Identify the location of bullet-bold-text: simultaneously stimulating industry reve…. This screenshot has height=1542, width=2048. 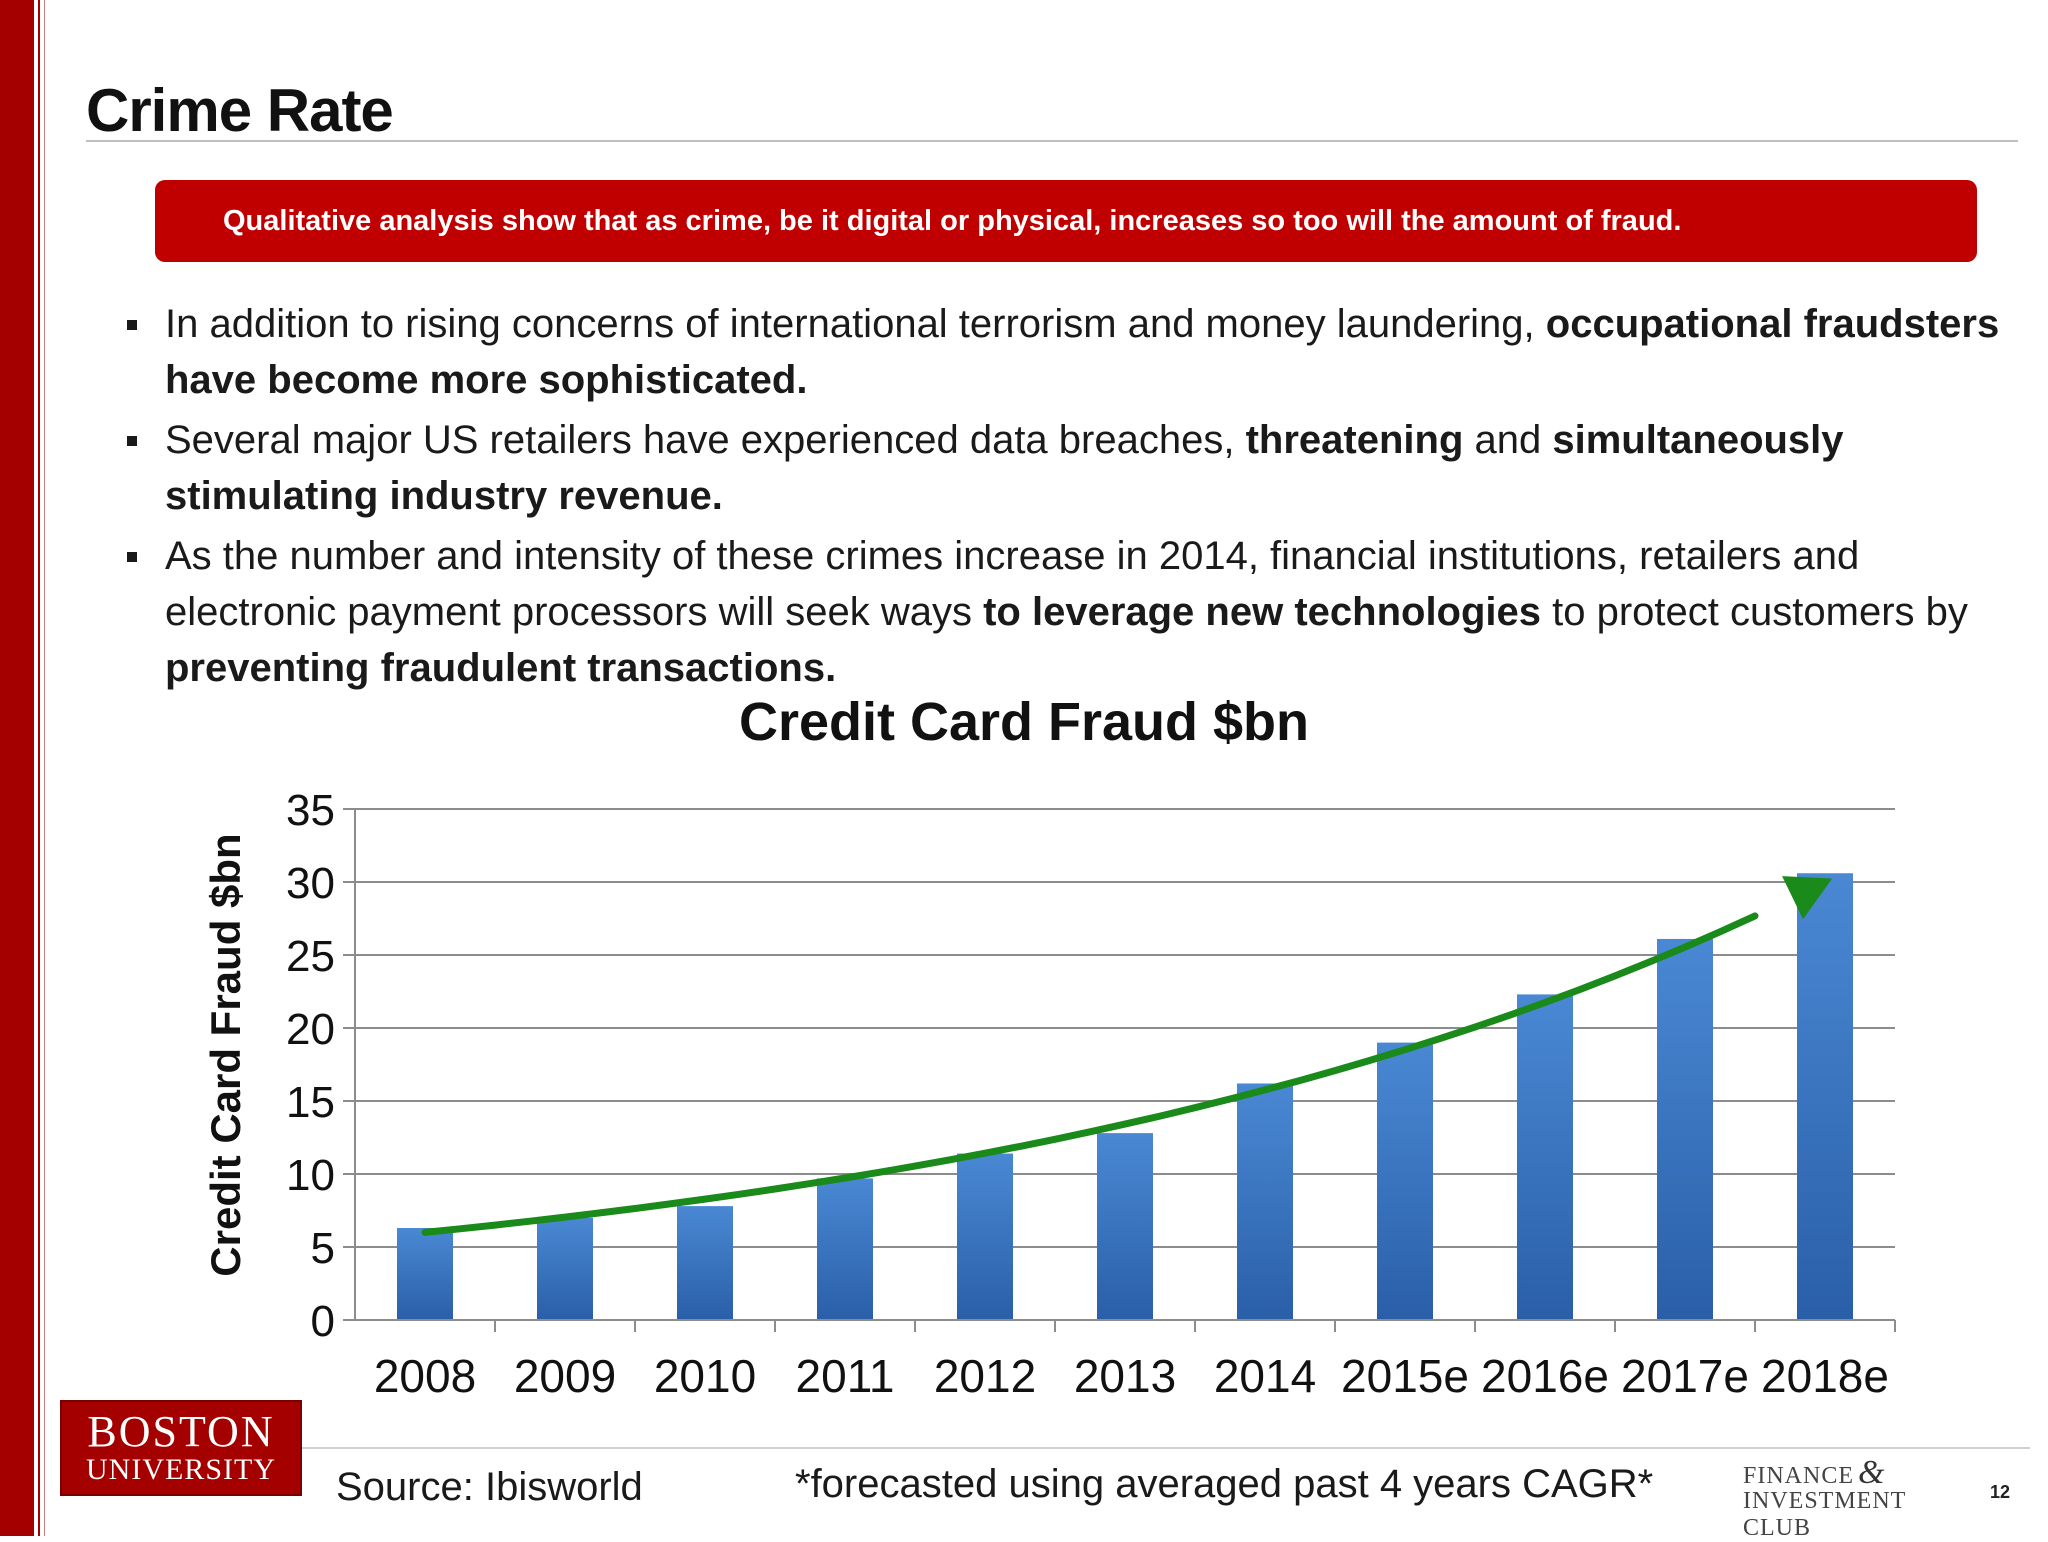
(1004, 468).